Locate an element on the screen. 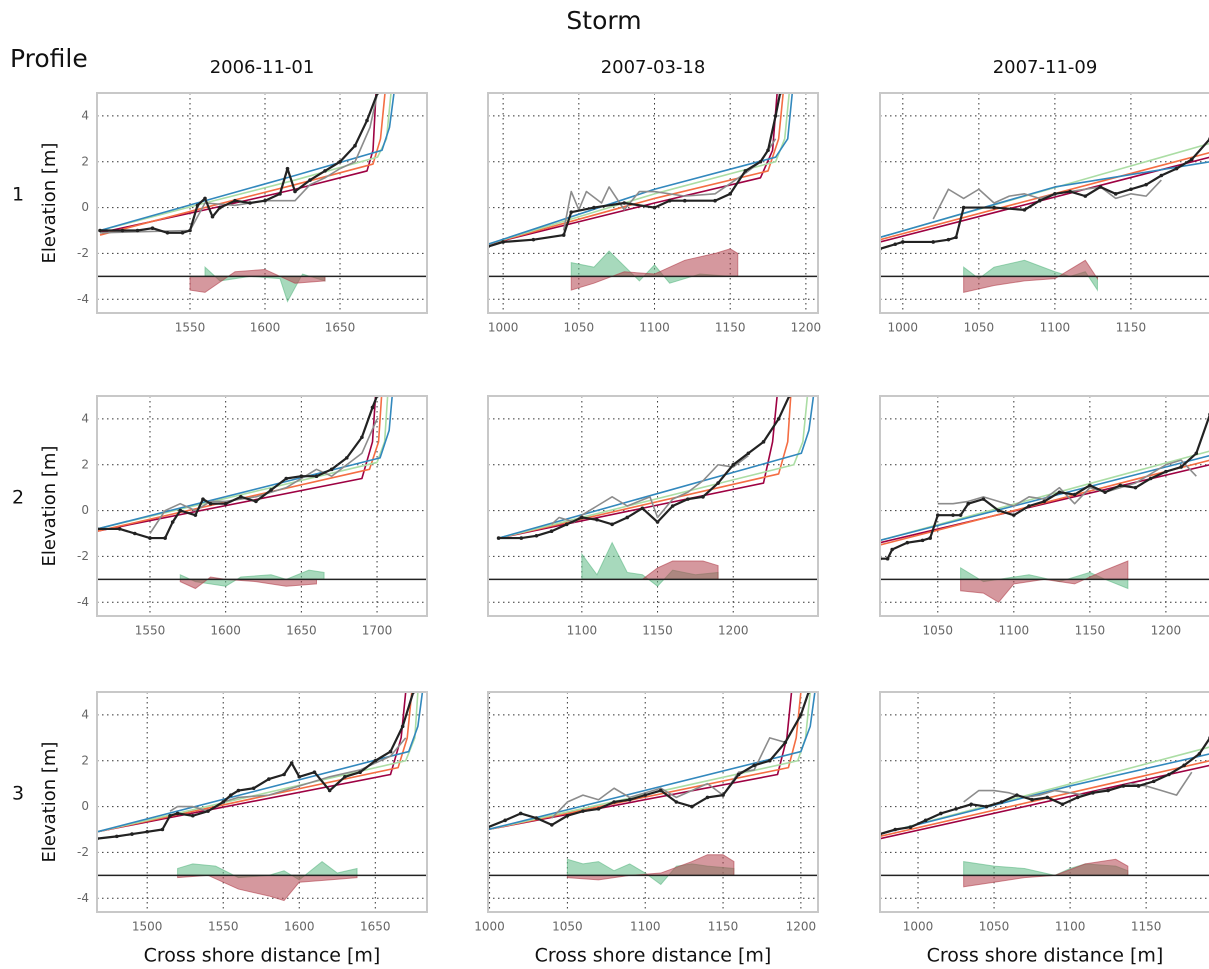 The image size is (1209, 969). x-tick-label: 1000 is located at coordinates (903, 328).